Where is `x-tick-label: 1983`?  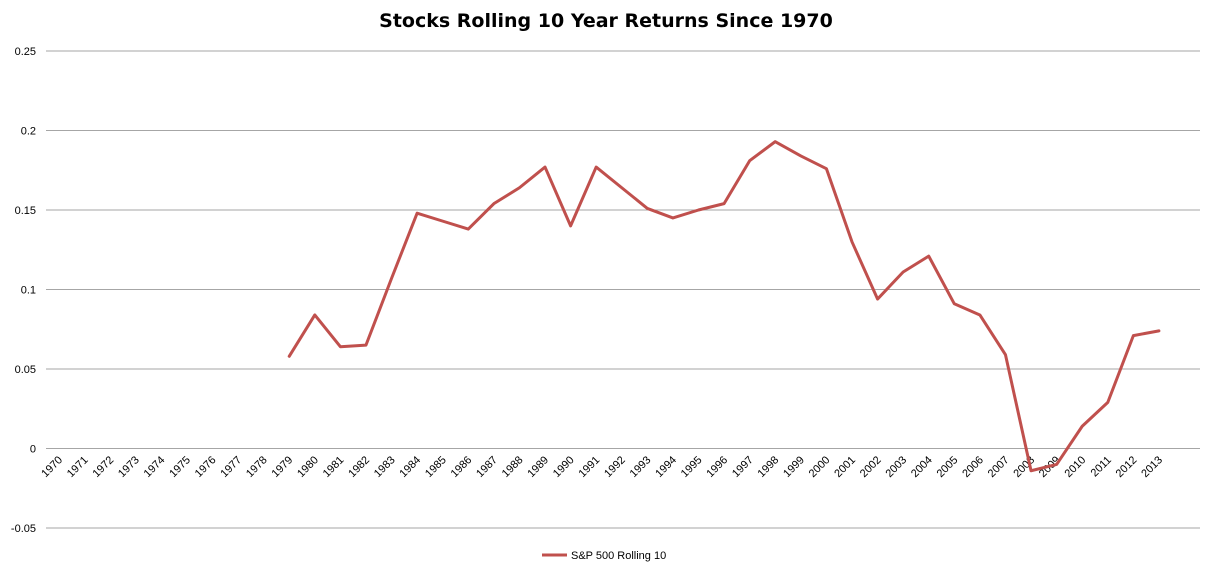
x-tick-label: 1983 is located at coordinates (385, 467).